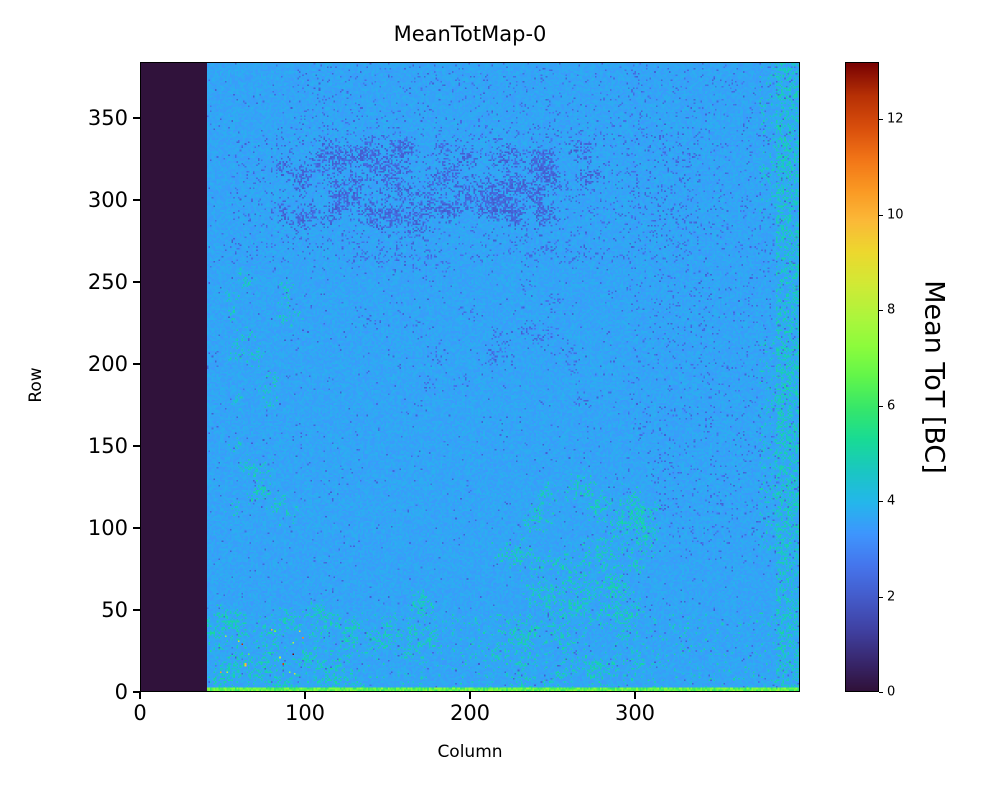 The image size is (1000, 800). I want to click on colorbar-tick-label: 12, so click(895, 119).